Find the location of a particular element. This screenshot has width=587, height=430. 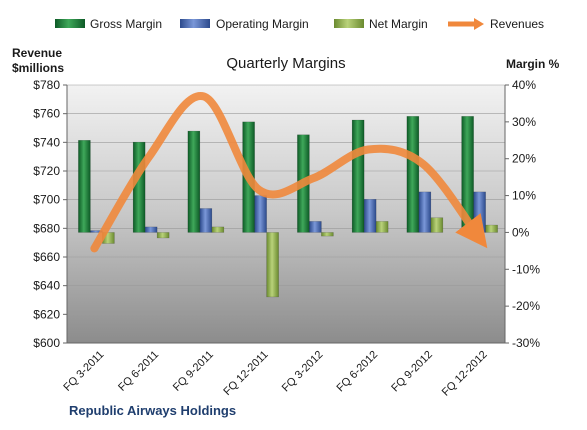

legend-item-net-margin: Net Margin is located at coordinates (381, 24).